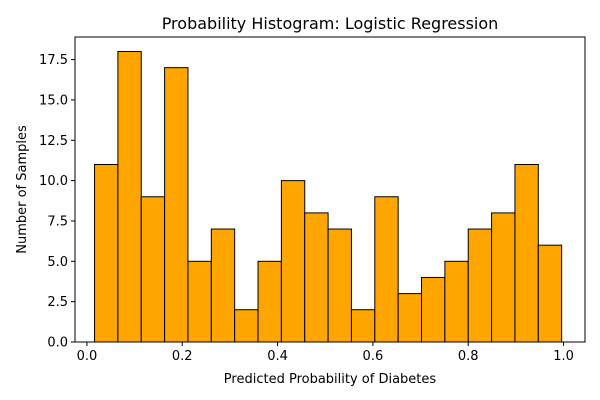 The height and width of the screenshot is (400, 600). What do you see at coordinates (57, 343) in the screenshot?
I see `y-tick-label: 0.0` at bounding box center [57, 343].